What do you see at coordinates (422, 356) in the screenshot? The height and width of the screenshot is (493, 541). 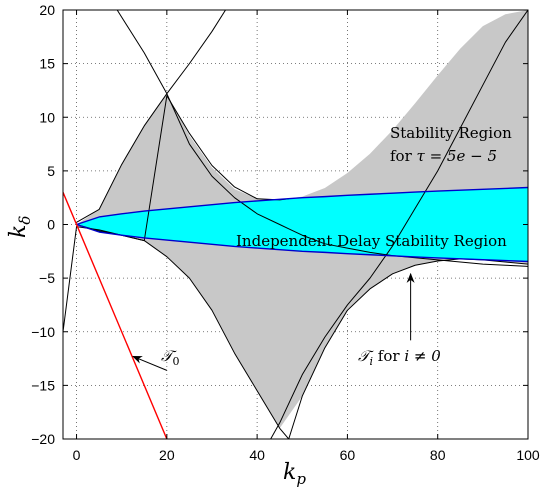 I see `ti-condition: i ≠ 0` at bounding box center [422, 356].